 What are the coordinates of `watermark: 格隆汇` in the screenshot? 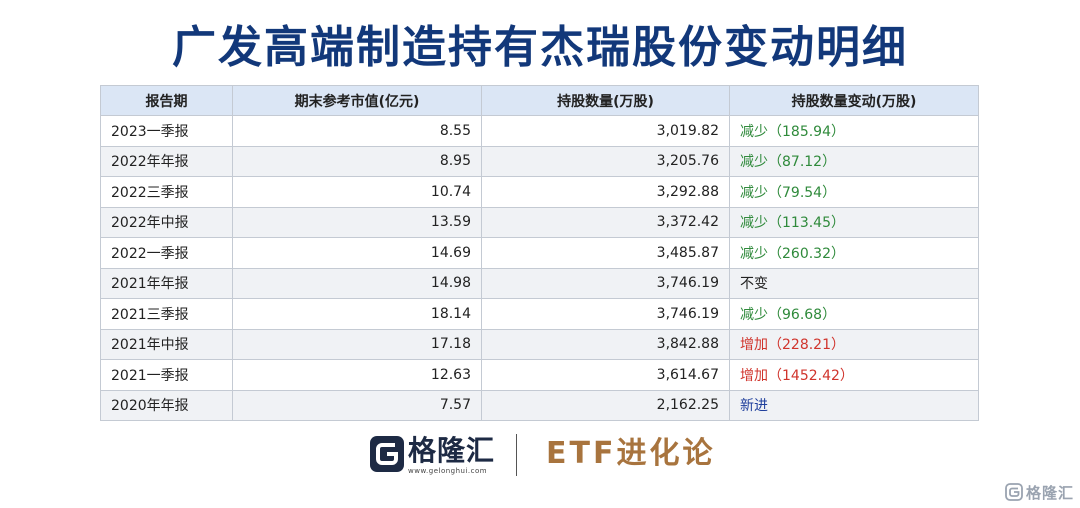 It's located at (1039, 492).